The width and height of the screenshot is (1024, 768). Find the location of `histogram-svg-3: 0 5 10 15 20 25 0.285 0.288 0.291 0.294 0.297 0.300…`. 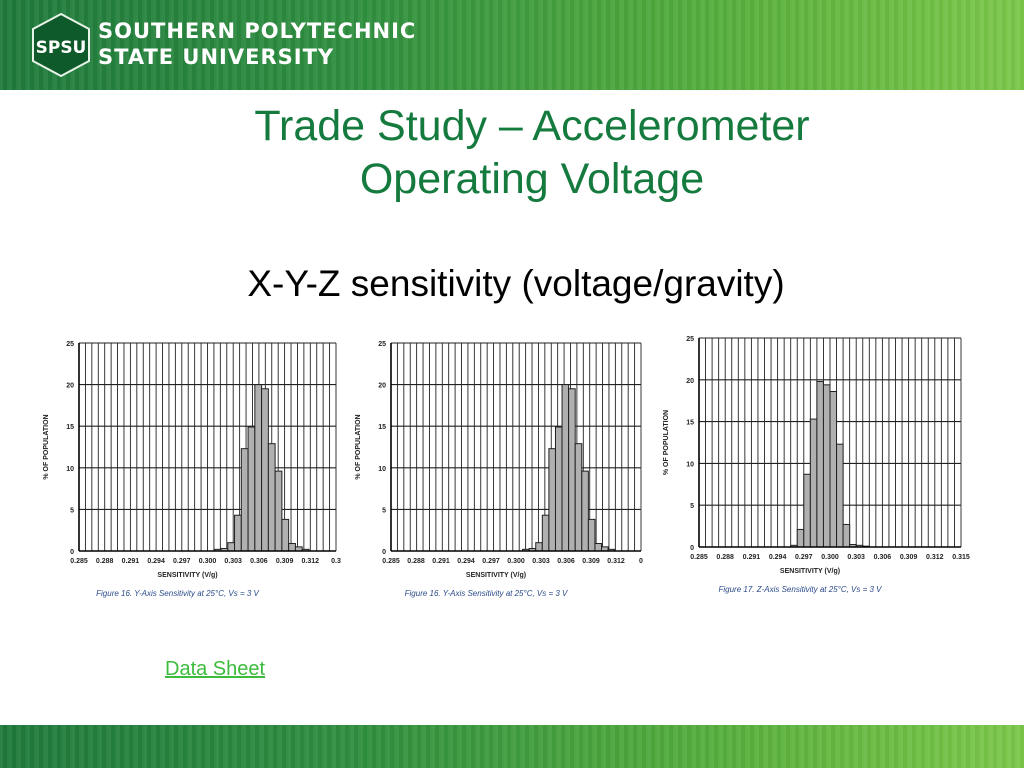

histogram-svg-3: 0 5 10 15 20 25 0.285 0.288 0.291 0.294 0.297 0.300… is located at coordinates (816, 465).